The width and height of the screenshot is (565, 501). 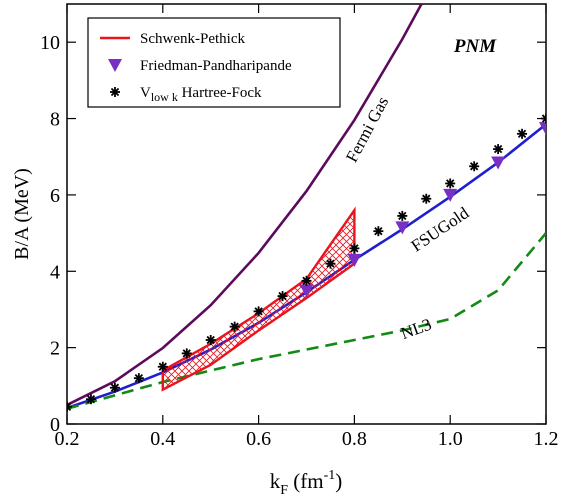 What do you see at coordinates (55, 272) in the screenshot?
I see `y-tick-label: 4` at bounding box center [55, 272].